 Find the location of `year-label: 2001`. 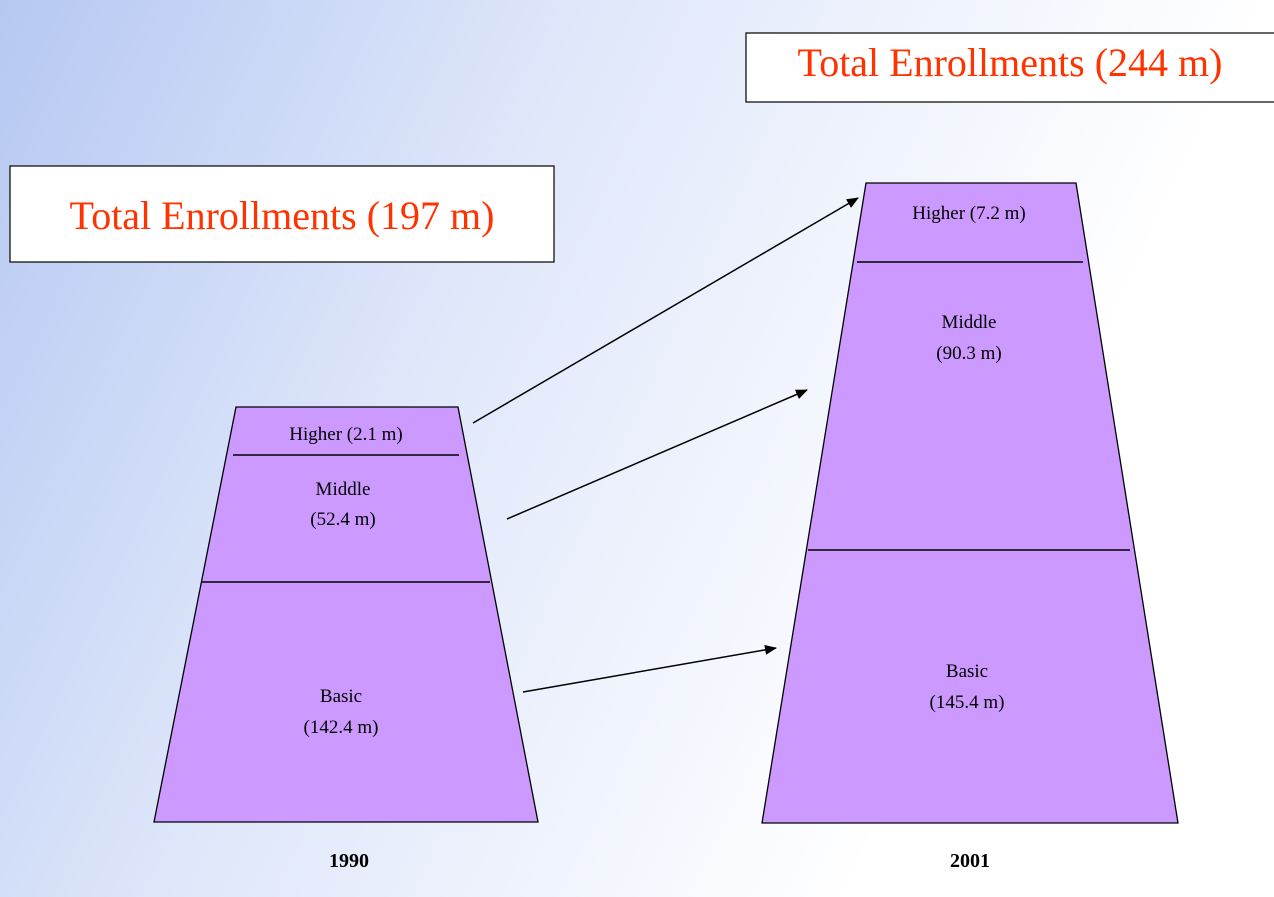

year-label: 2001 is located at coordinates (970, 861).